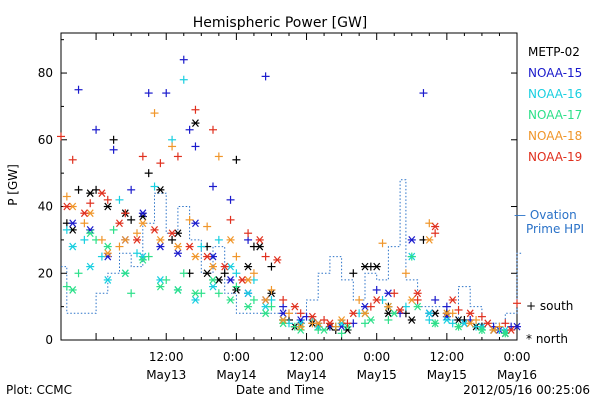 This screenshot has width=600, height=400. Describe the element at coordinates (517, 375) in the screenshot. I see `x-tick-date: May16` at that location.